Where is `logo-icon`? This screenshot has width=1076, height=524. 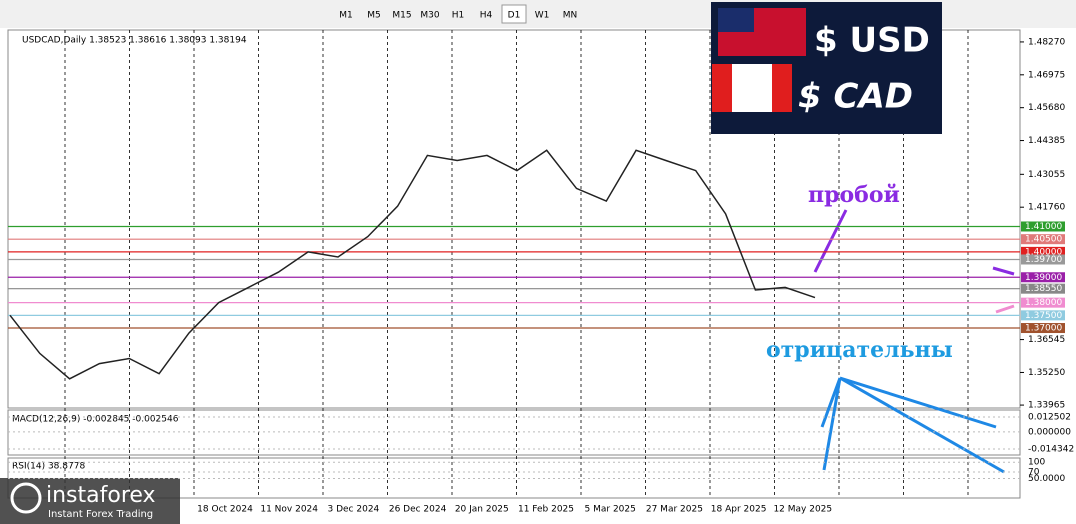
logo-icon is located at coordinates (26, 498).